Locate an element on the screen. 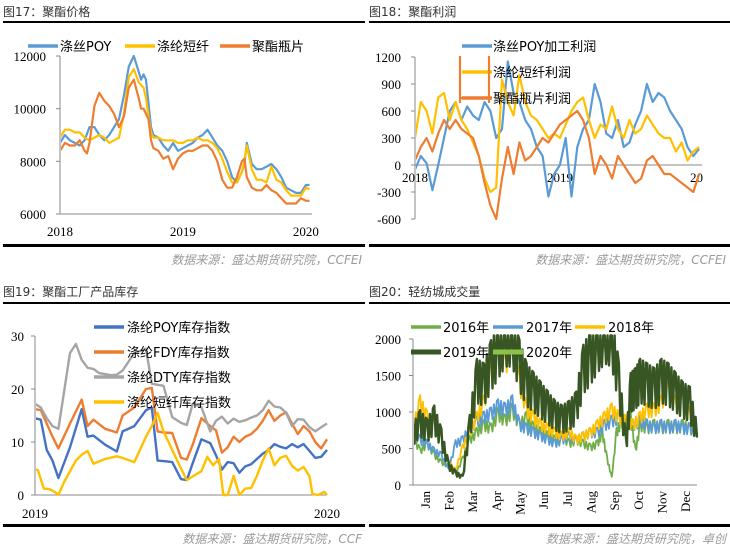 This screenshot has height=547, width=730. fig17-legend-label-0: 涤丝POY is located at coordinates (85, 47).